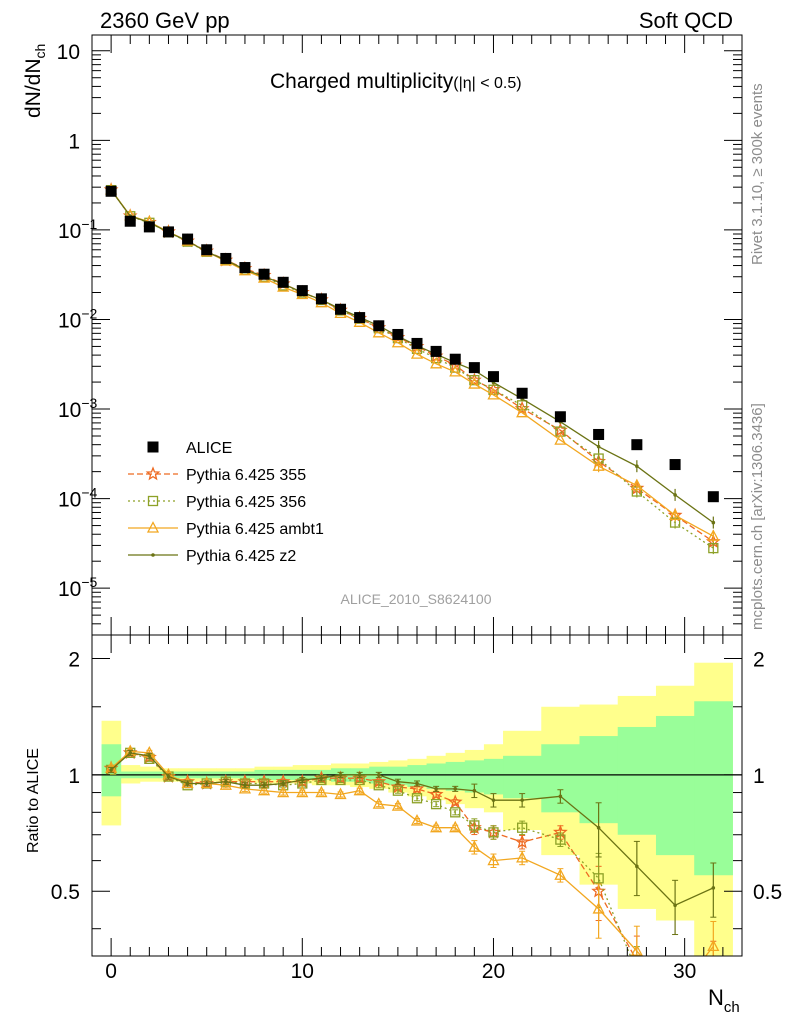 The height and width of the screenshot is (1024, 786). I want to click on legend-item: ALICE, so click(189, 448).